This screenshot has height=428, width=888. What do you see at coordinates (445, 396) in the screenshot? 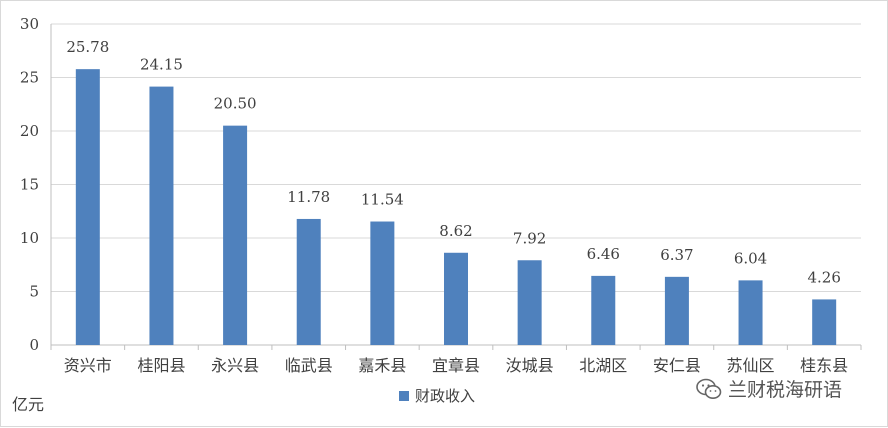
I see `legend-label: 财政收入` at bounding box center [445, 396].